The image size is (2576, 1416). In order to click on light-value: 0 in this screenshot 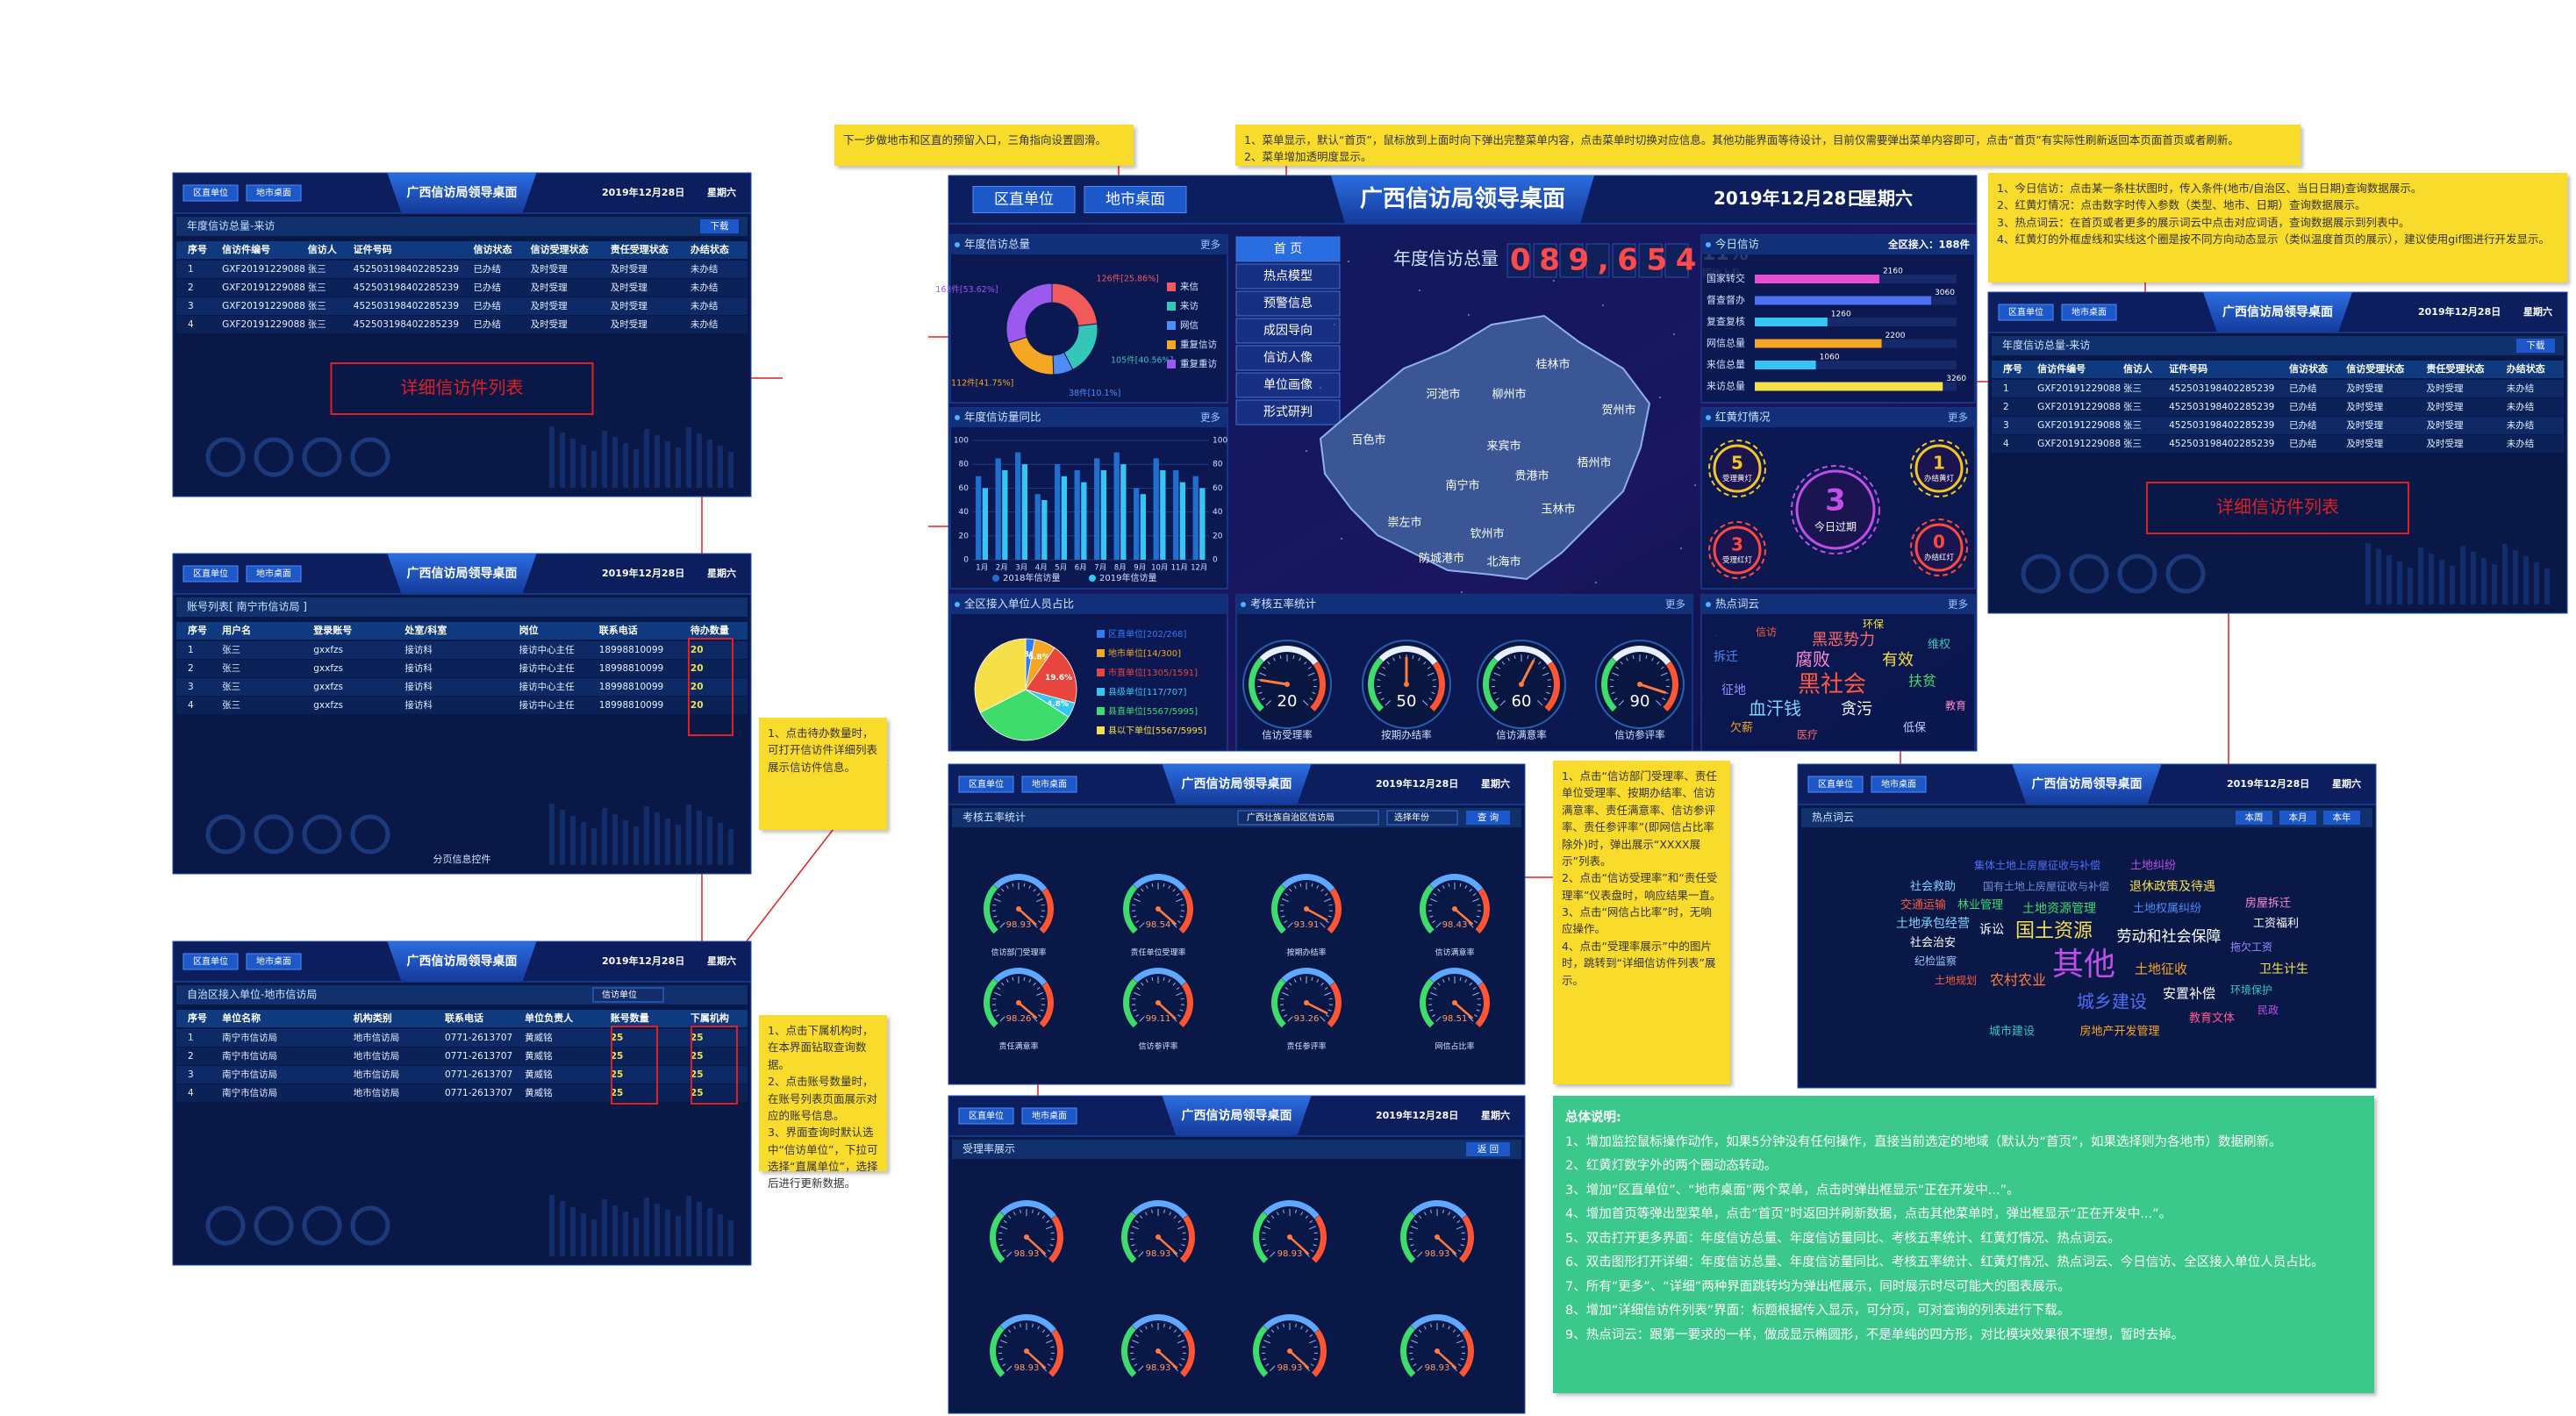, I will do `click(1939, 542)`.